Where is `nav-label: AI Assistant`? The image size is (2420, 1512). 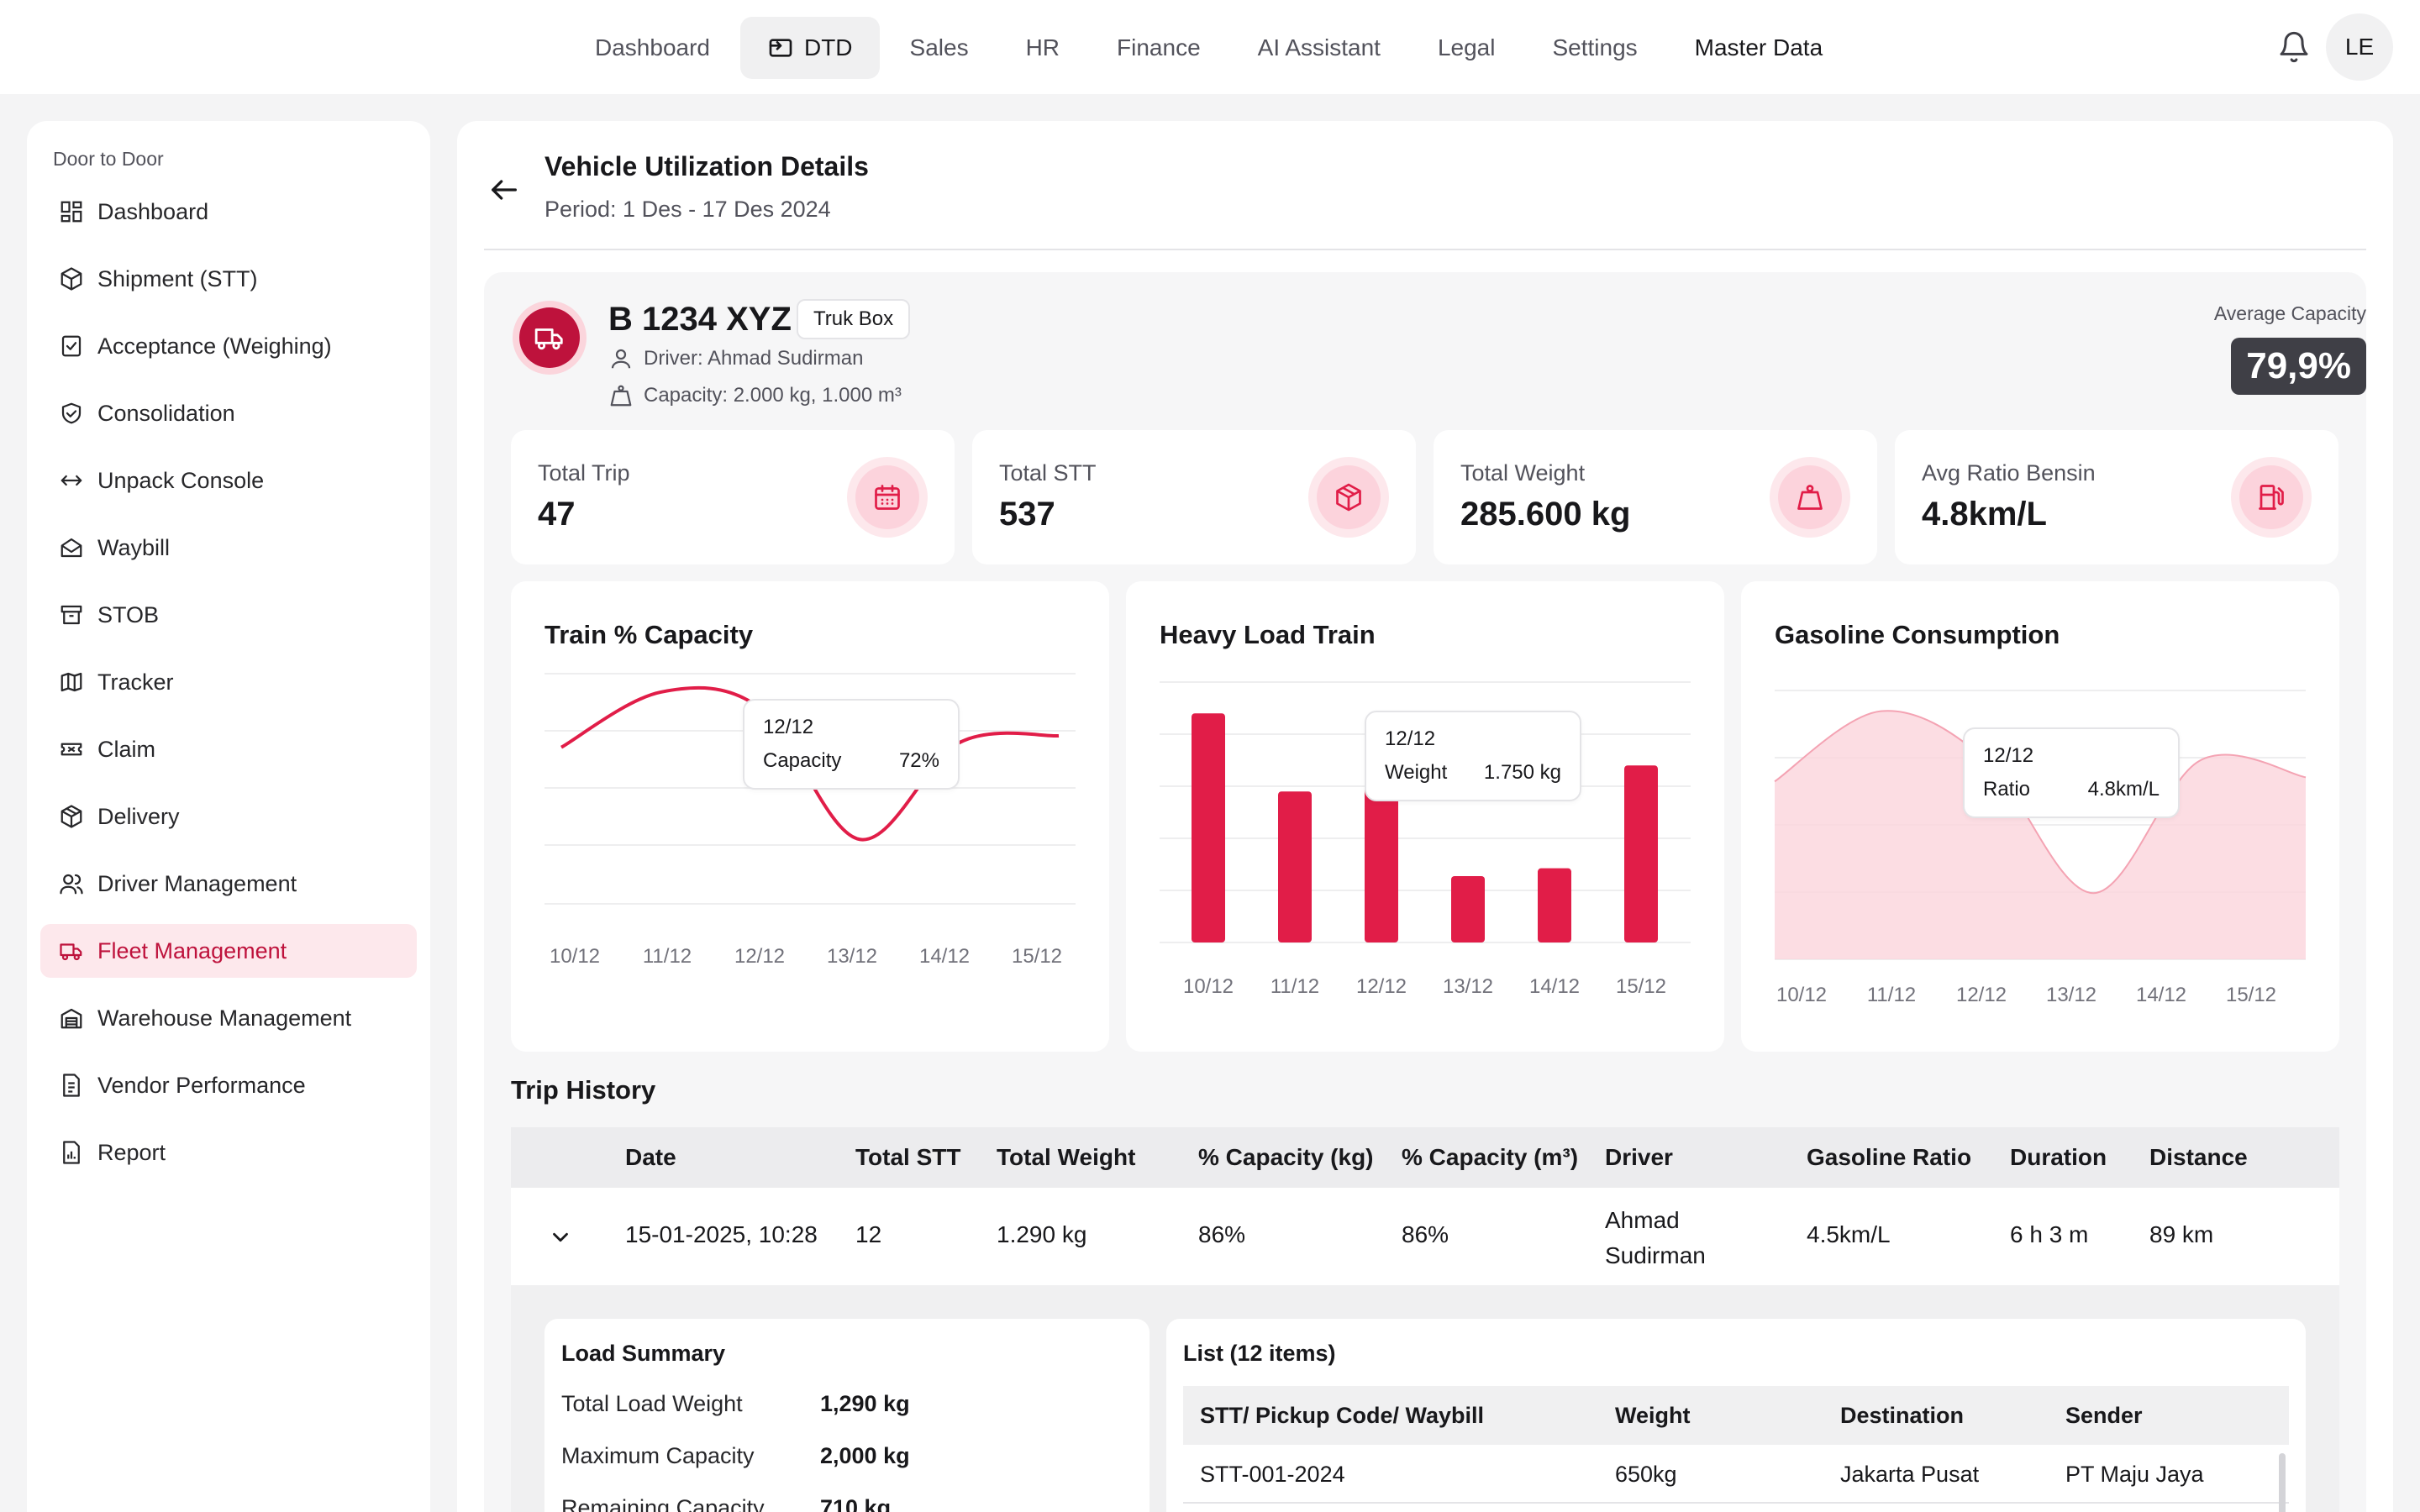 nav-label: AI Assistant is located at coordinates (1319, 47).